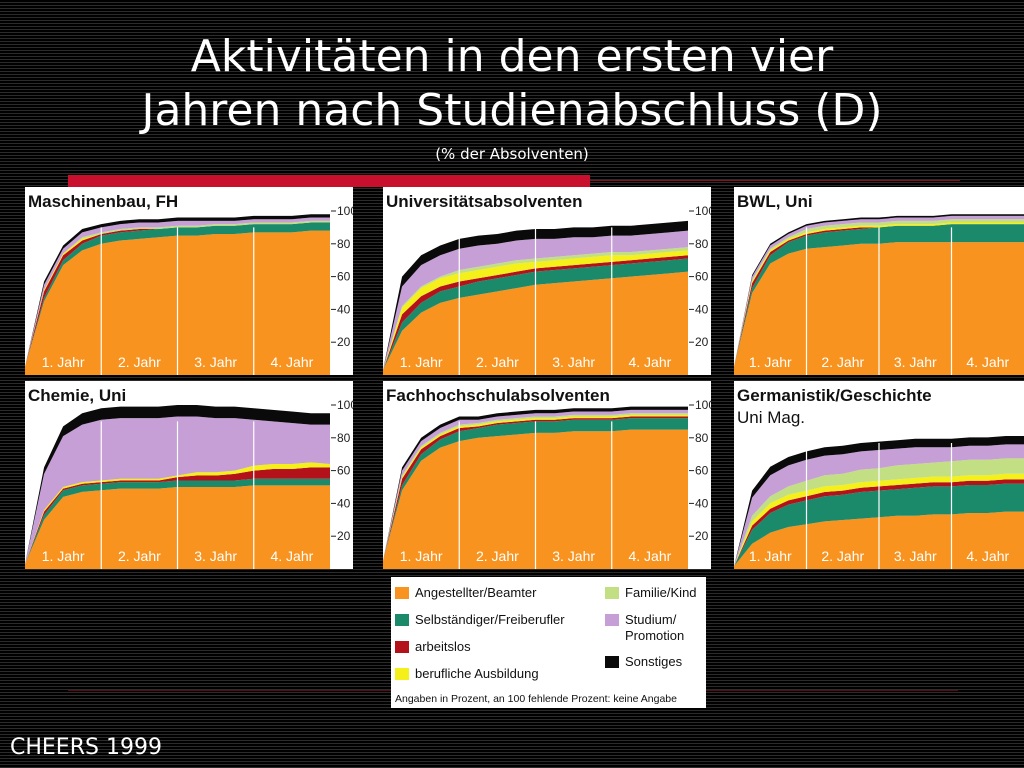  I want to click on red-accent-bar, so click(329, 181).